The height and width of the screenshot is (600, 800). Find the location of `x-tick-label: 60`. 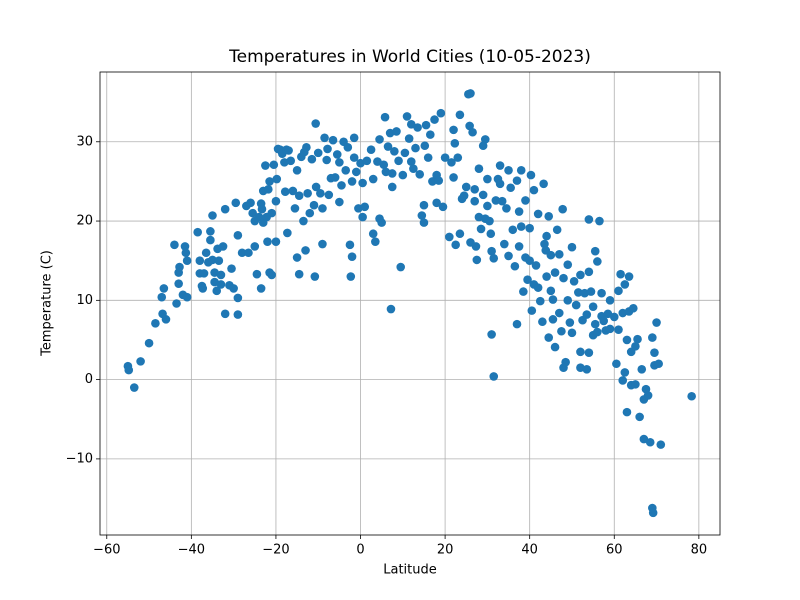

x-tick-label: 60 is located at coordinates (614, 550).